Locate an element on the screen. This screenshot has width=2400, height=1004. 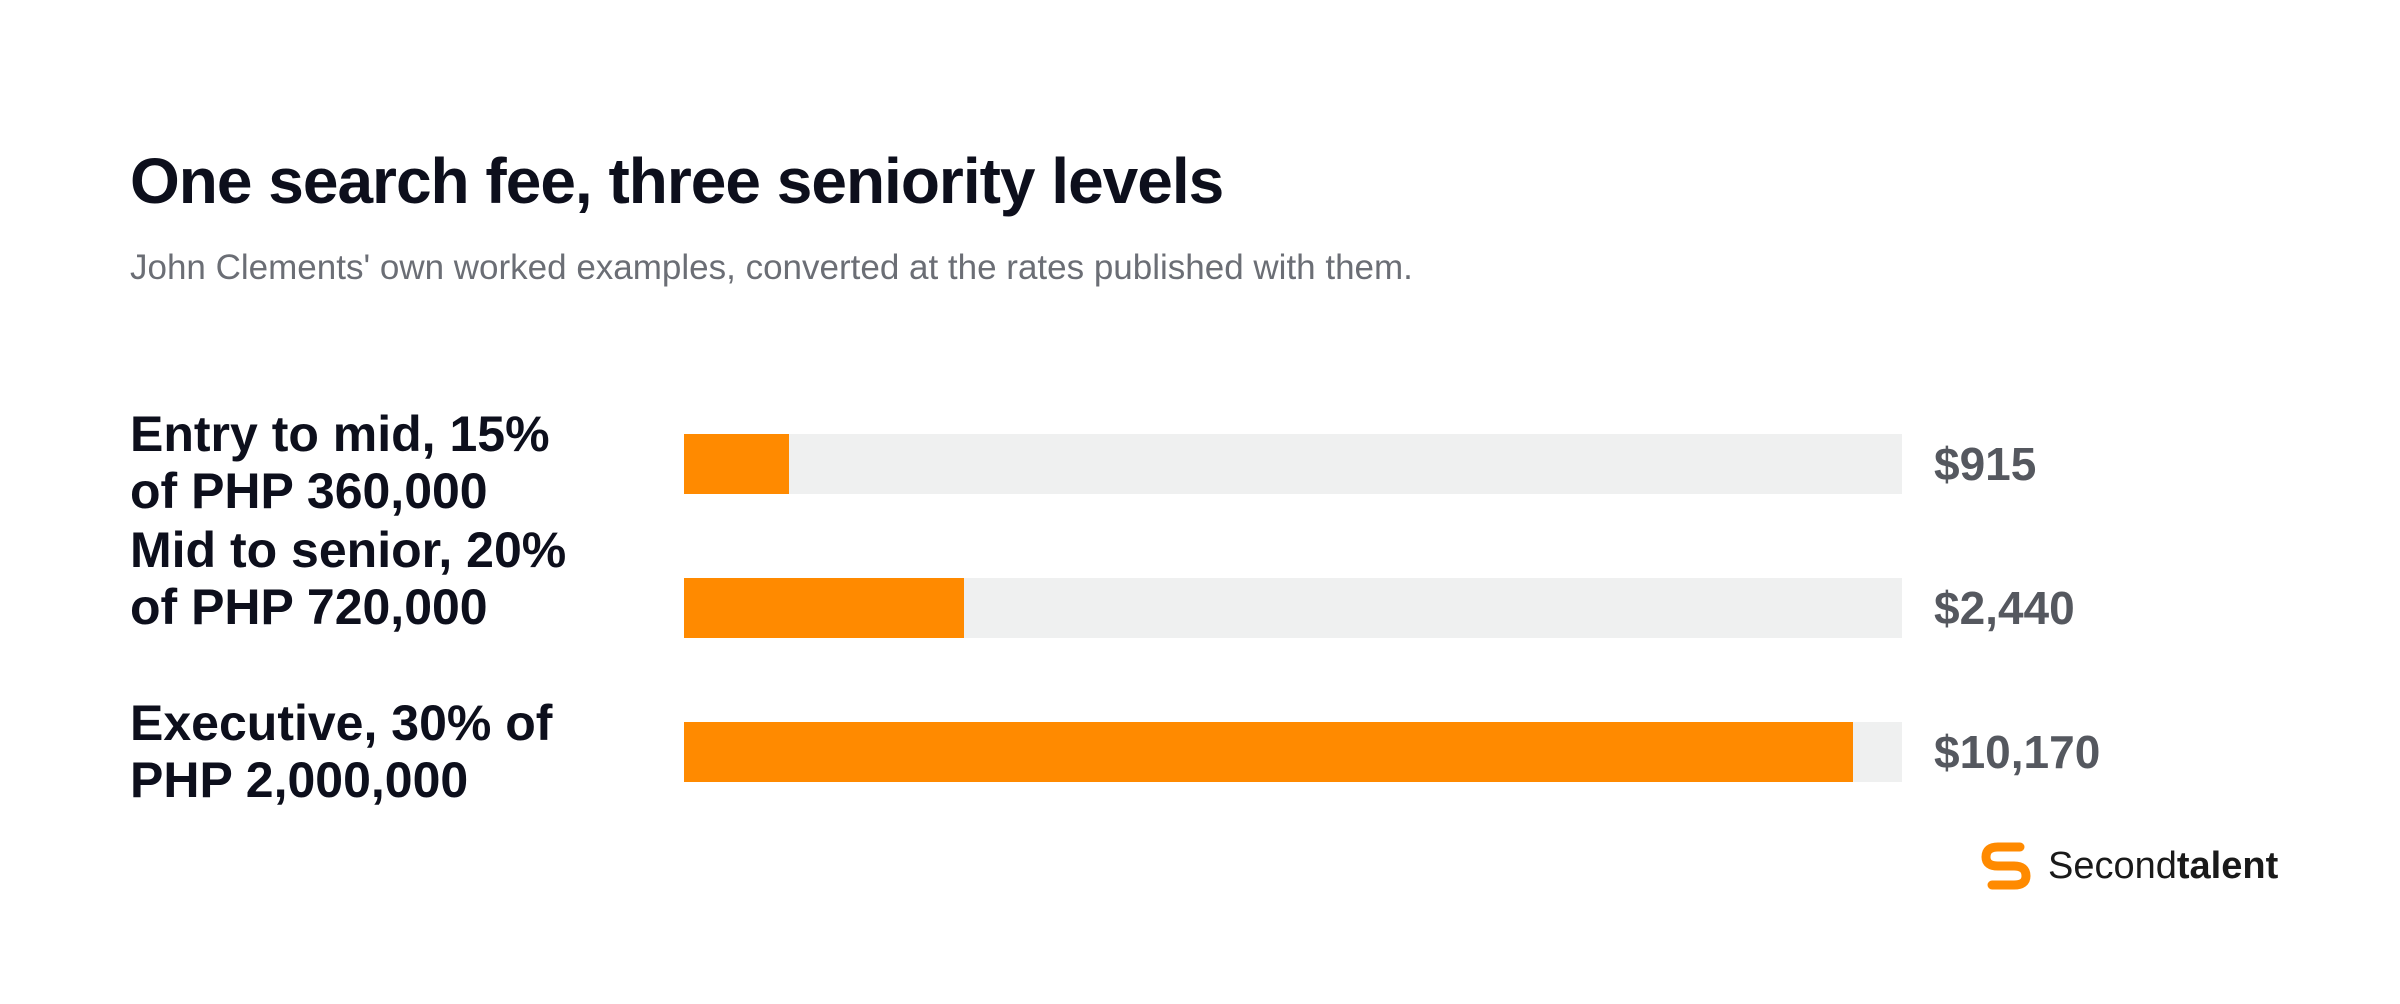
secondtalent-logo-icon is located at coordinates (2006, 866).